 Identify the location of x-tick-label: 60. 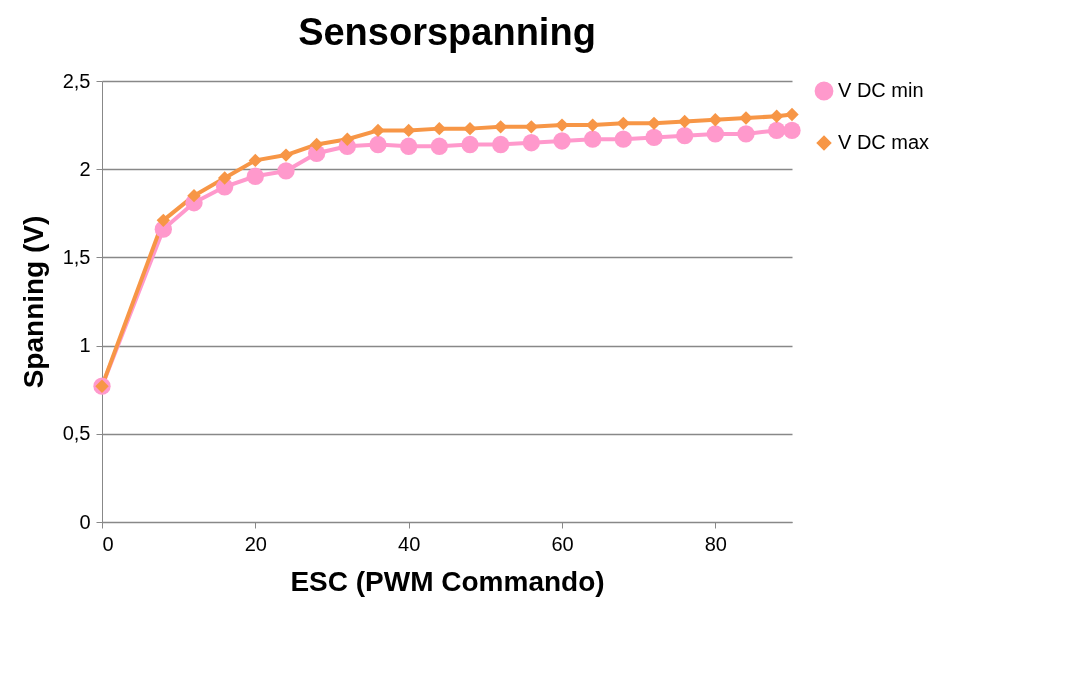
(562, 543).